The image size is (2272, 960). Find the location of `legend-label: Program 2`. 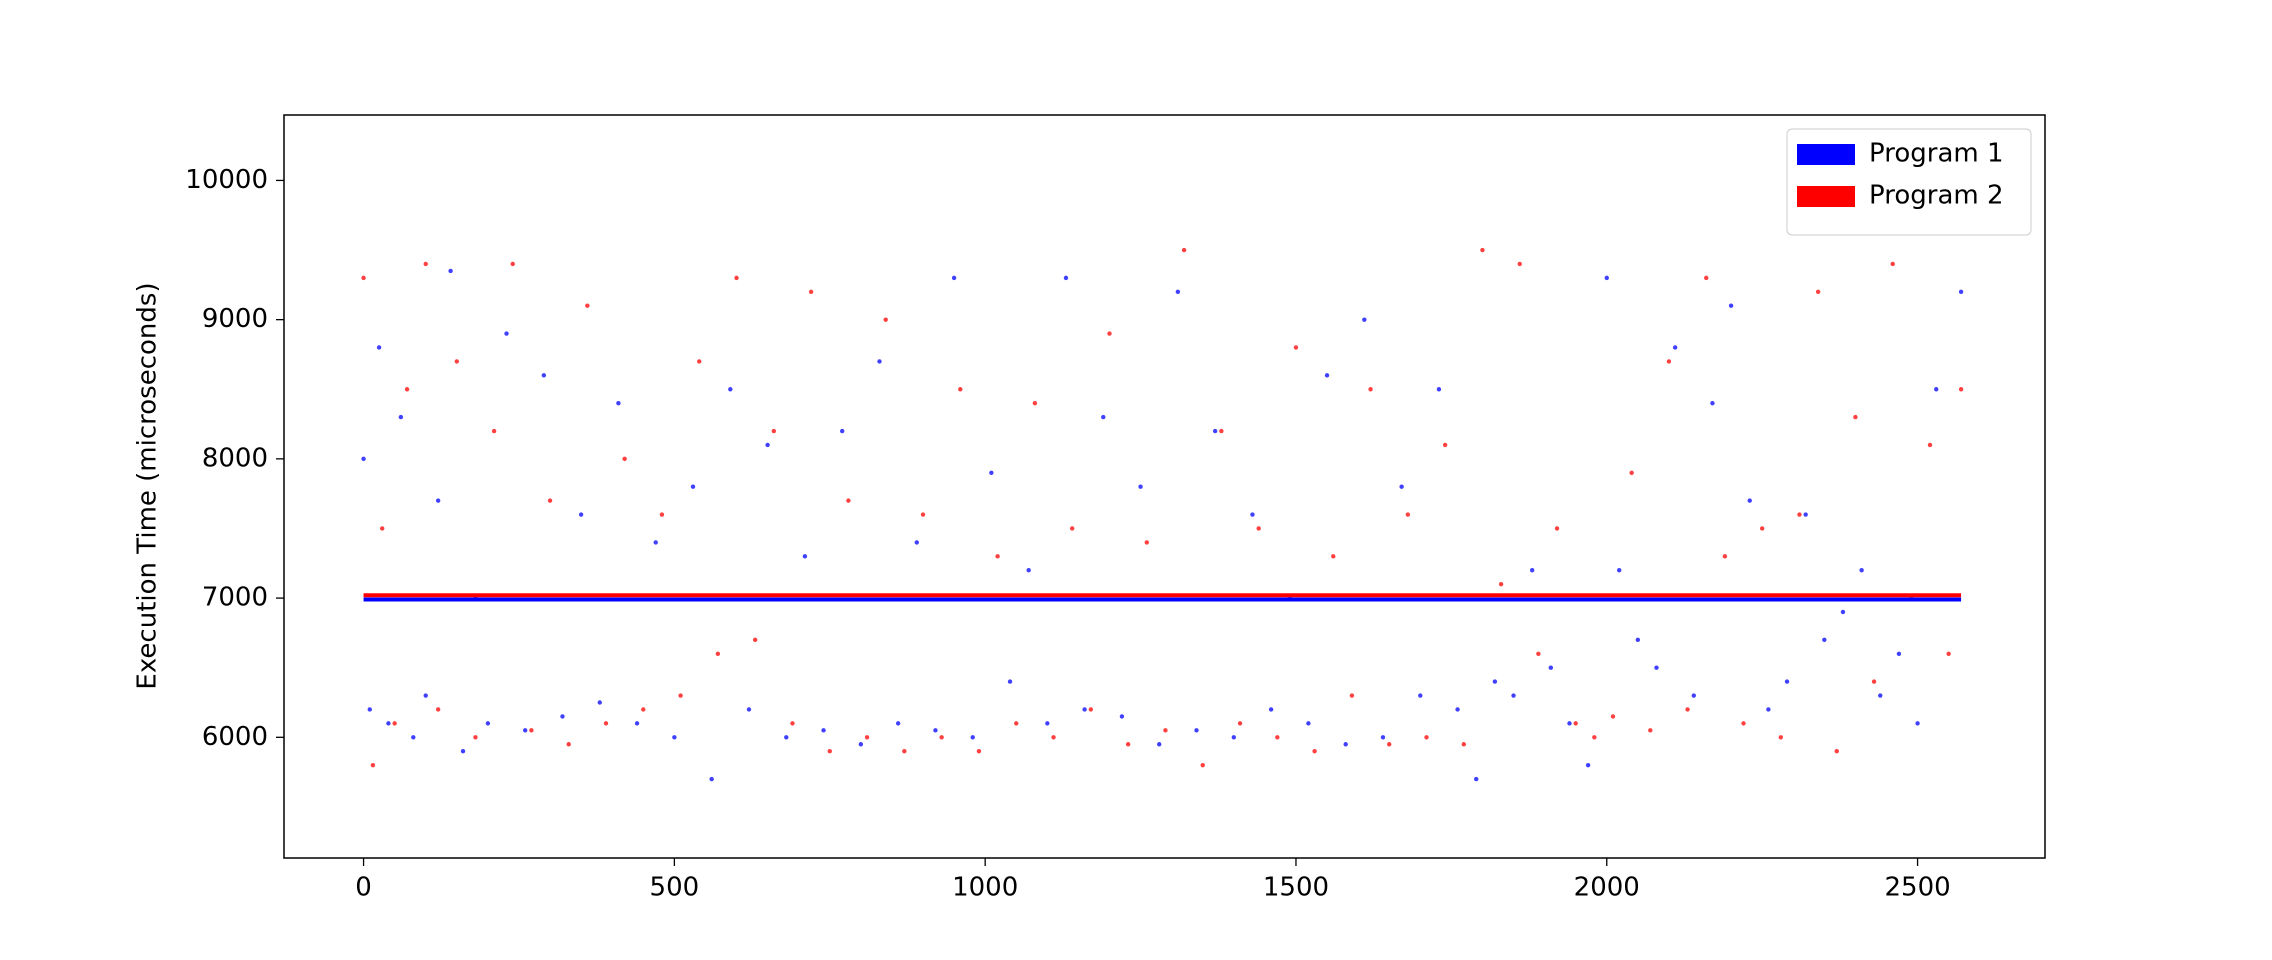

legend-label: Program 2 is located at coordinates (1936, 196).